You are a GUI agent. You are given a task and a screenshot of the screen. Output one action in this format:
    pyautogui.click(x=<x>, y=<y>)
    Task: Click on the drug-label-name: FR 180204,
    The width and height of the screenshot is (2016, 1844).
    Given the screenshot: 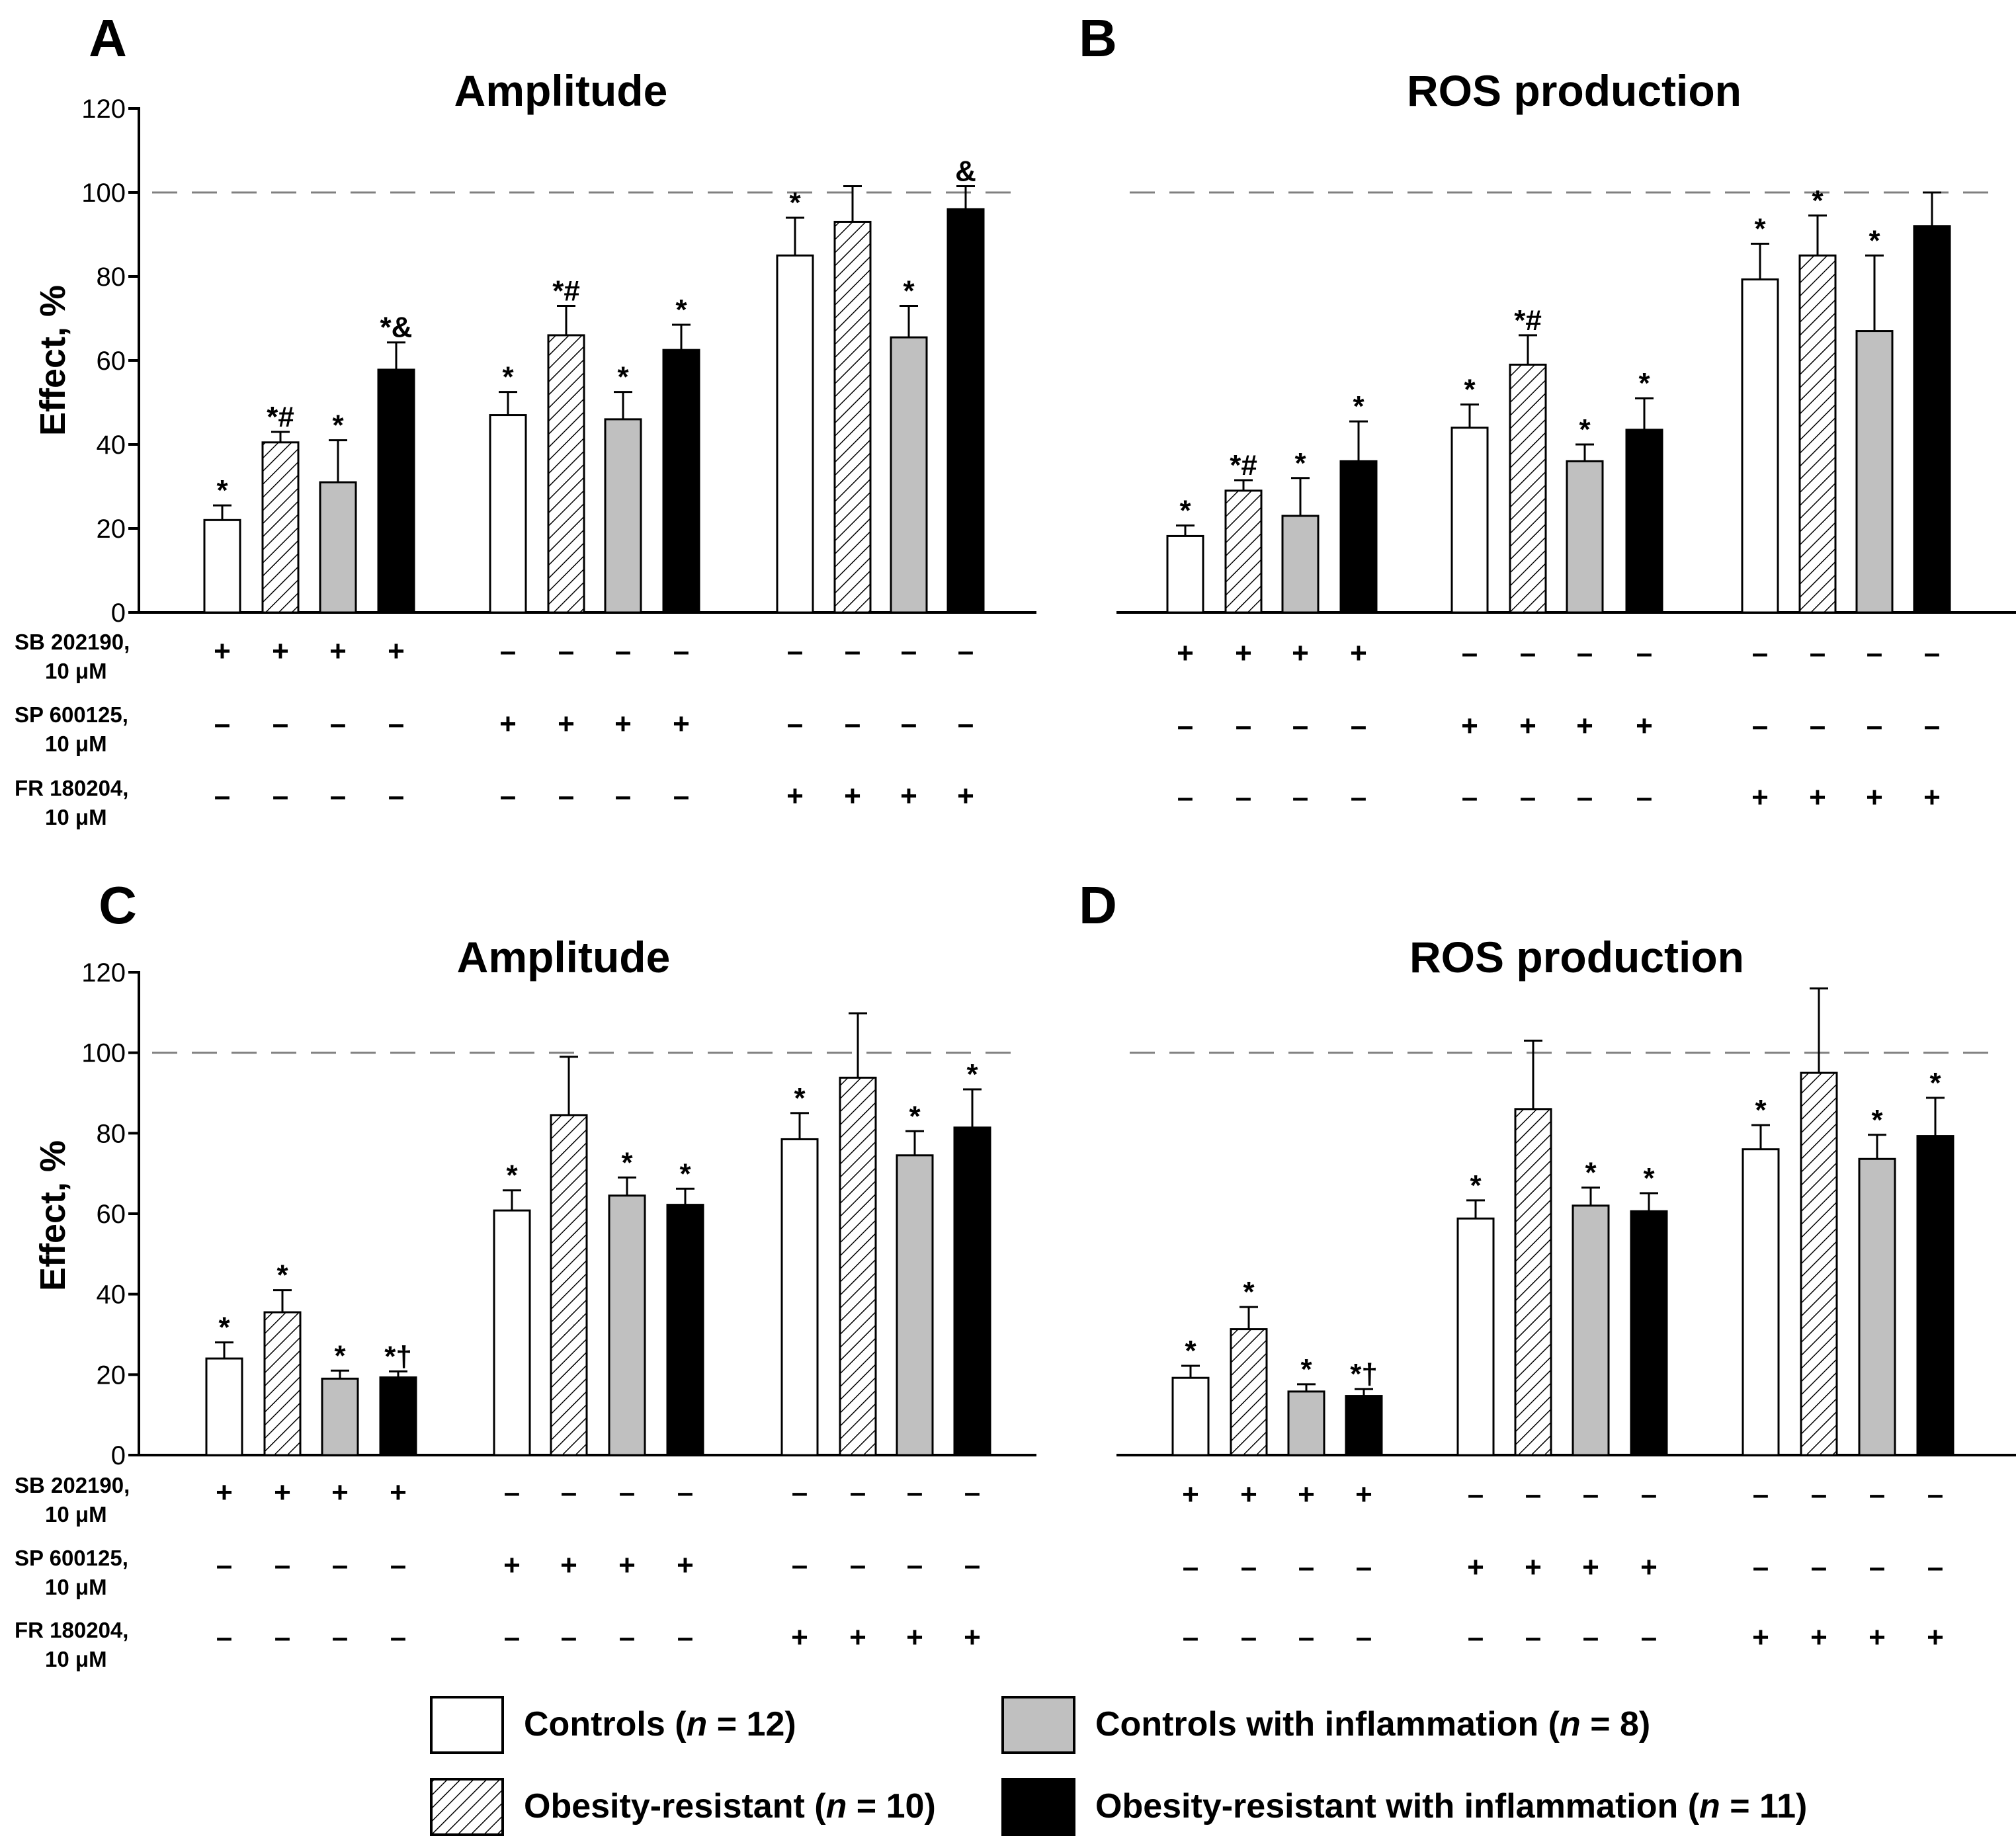 What is the action you would take?
    pyautogui.click(x=71, y=788)
    